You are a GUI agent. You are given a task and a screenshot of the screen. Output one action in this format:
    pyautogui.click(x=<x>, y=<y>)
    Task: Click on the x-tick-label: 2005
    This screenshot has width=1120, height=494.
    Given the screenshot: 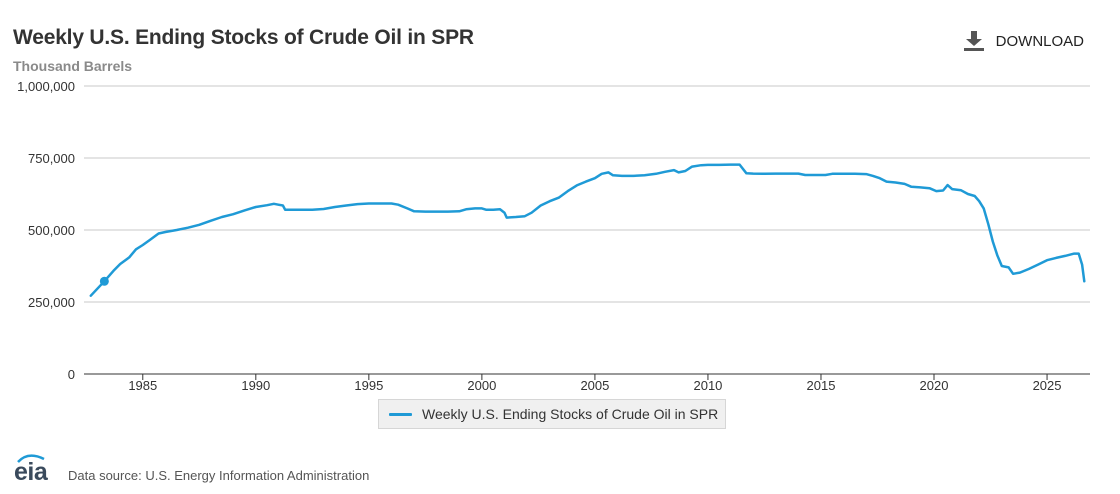 What is the action you would take?
    pyautogui.click(x=594, y=385)
    